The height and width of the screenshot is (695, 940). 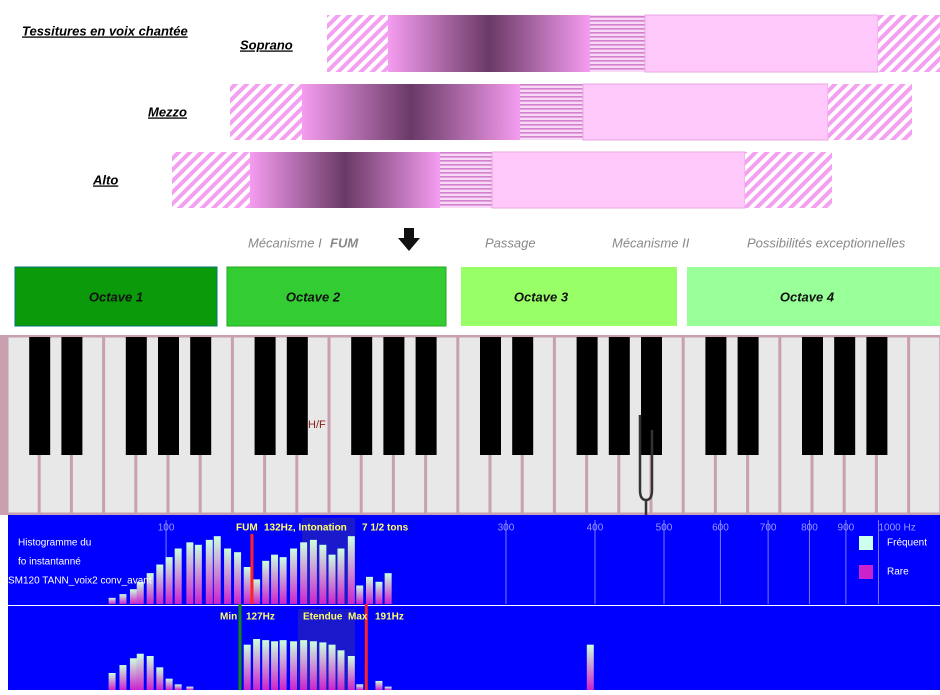 I want to click on histogram, so click(x=351, y=647).